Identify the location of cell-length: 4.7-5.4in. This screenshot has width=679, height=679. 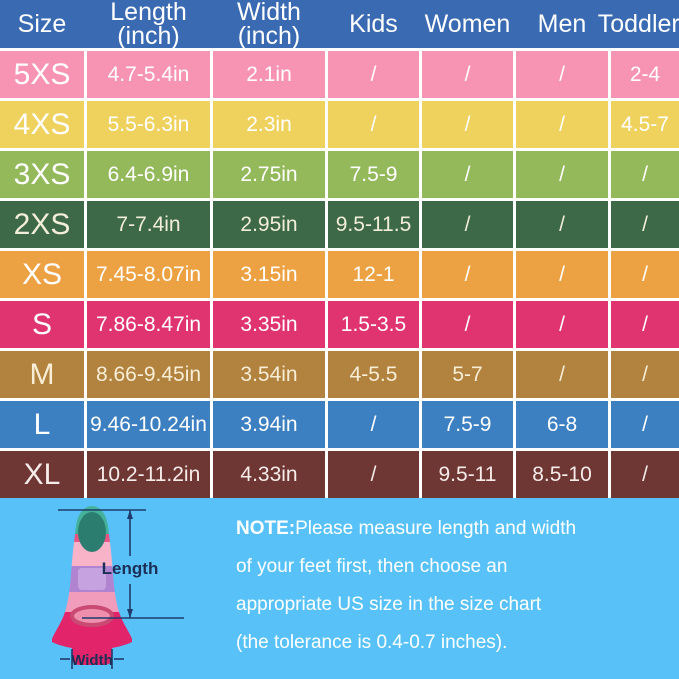
(148, 74).